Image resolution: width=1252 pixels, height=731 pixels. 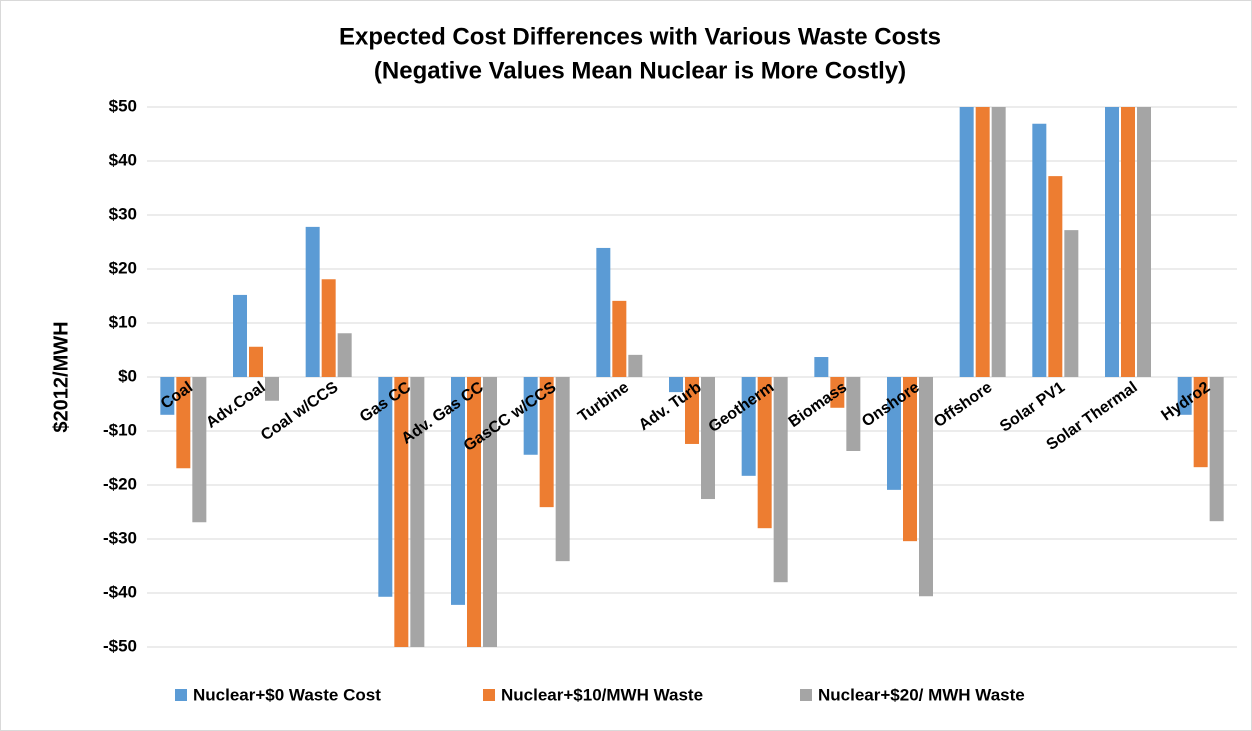 What do you see at coordinates (123, 321) in the screenshot?
I see `y-tick-label: $10` at bounding box center [123, 321].